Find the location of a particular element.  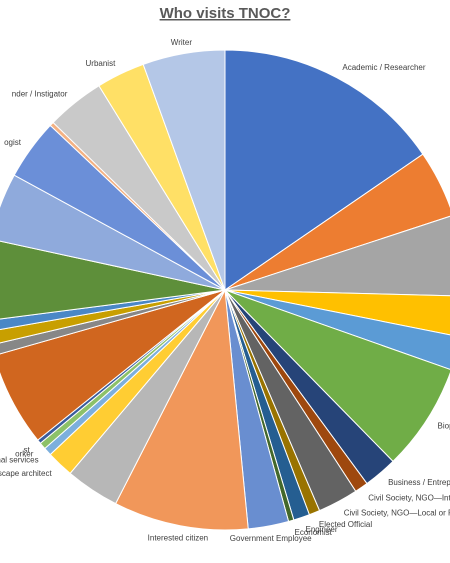

slice-label: Government Employee is located at coordinates (271, 538).